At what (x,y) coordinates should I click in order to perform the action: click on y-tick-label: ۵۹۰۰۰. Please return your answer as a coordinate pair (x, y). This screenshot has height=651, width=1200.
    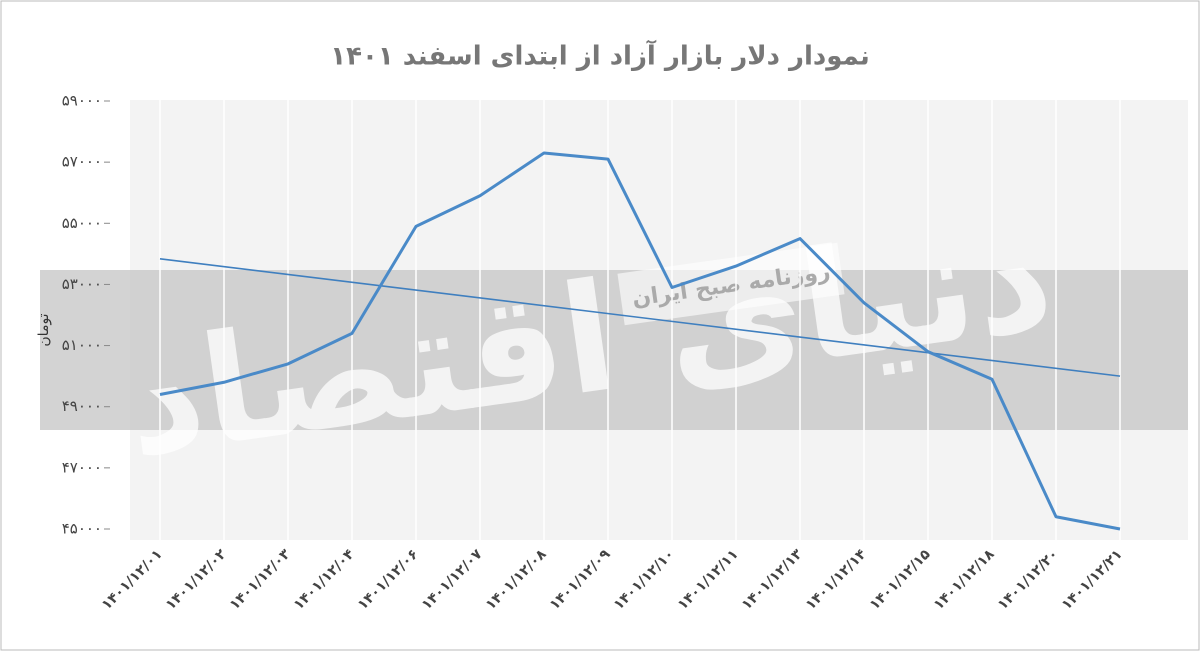
    Looking at the image, I should click on (82, 101).